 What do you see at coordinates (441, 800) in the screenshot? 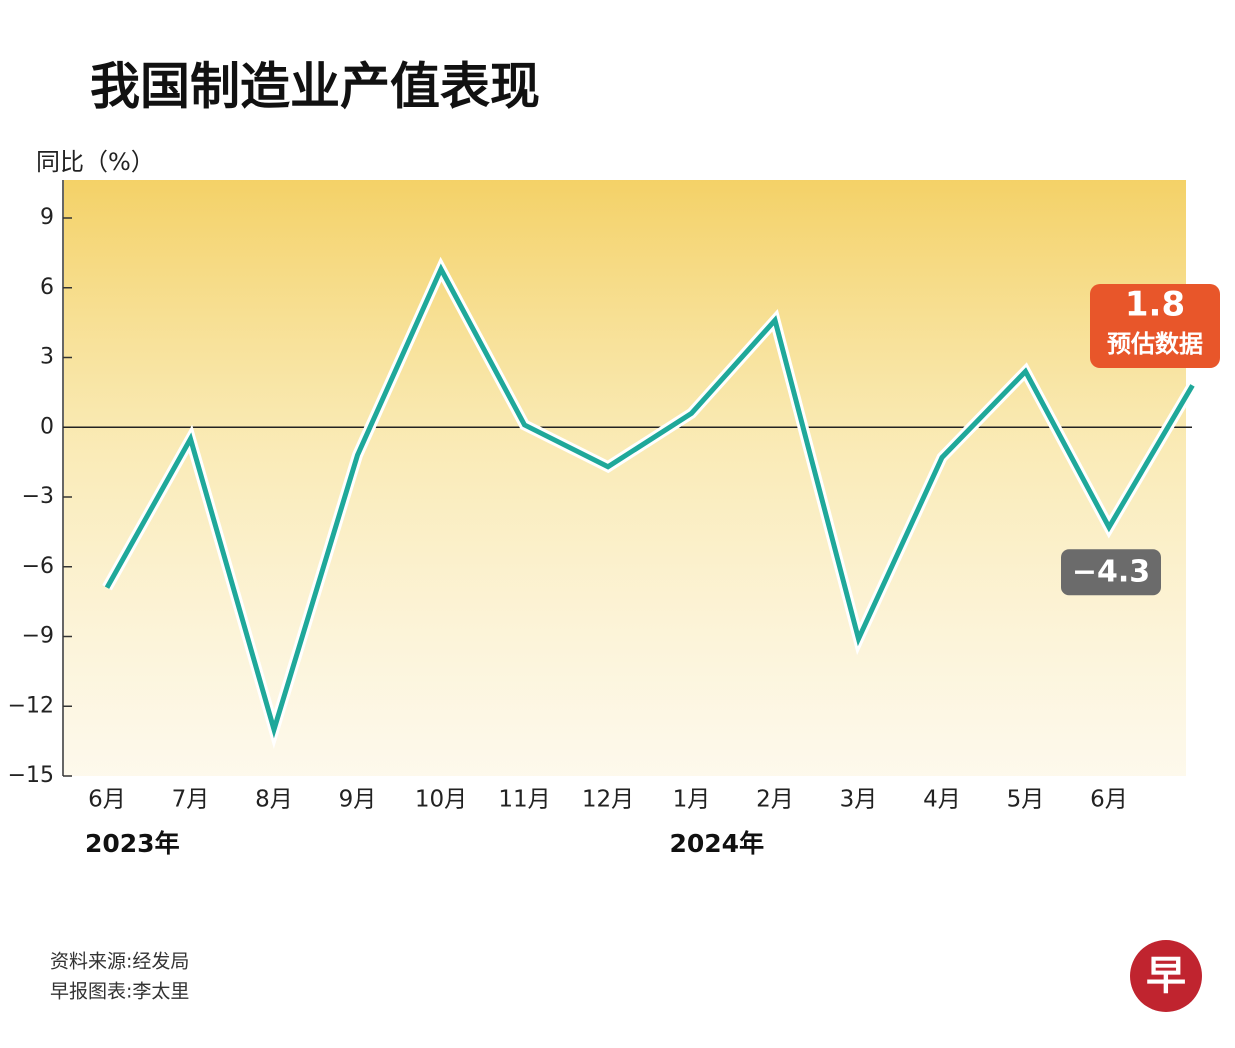
I see `x-tick-label: 10月` at bounding box center [441, 800].